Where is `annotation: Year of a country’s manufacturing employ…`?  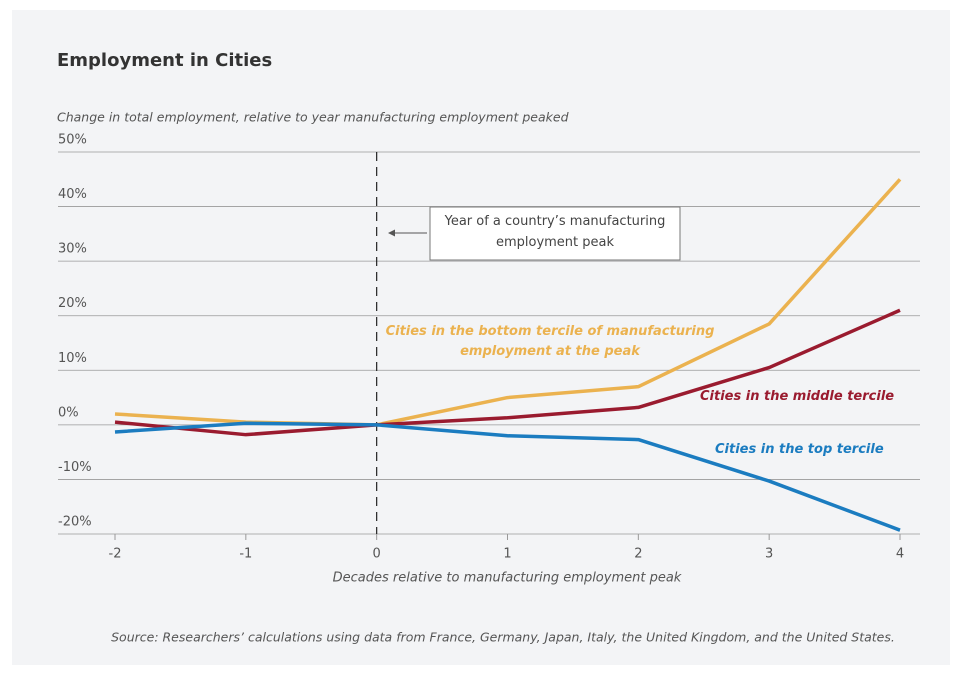 annotation: Year of a country’s manufacturing employ… is located at coordinates (555, 232).